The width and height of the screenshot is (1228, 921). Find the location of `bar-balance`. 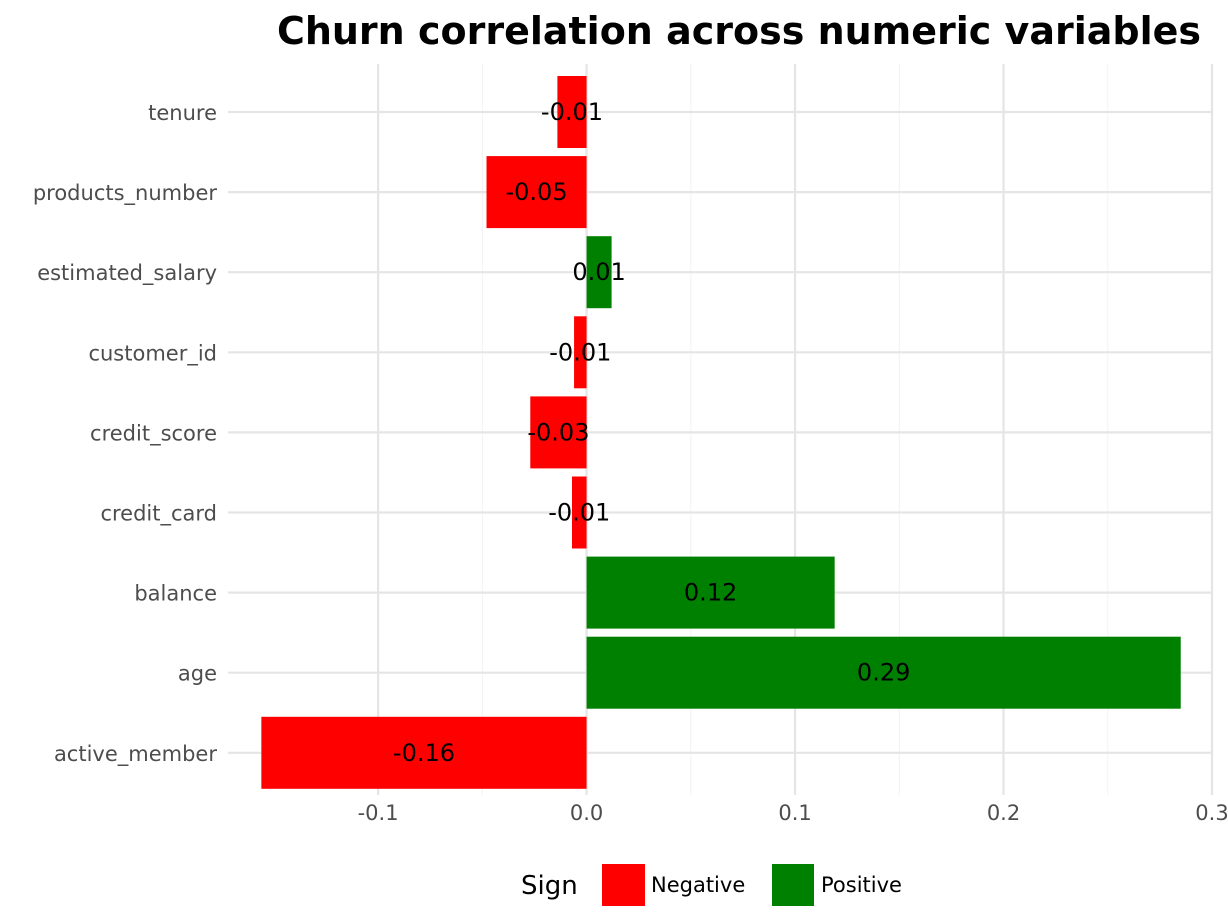

bar-balance is located at coordinates (710, 592).